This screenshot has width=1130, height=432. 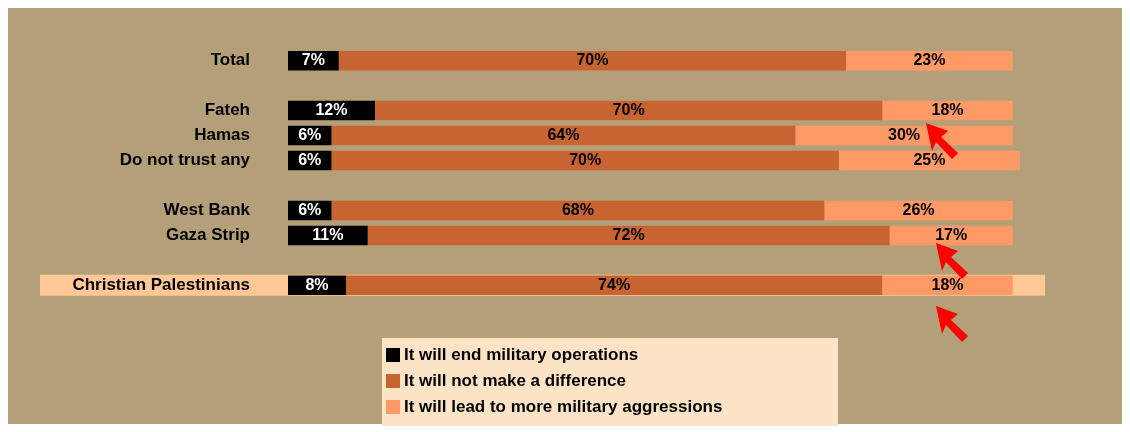 I want to click on y-tick-label: West Bank, so click(x=207, y=210).